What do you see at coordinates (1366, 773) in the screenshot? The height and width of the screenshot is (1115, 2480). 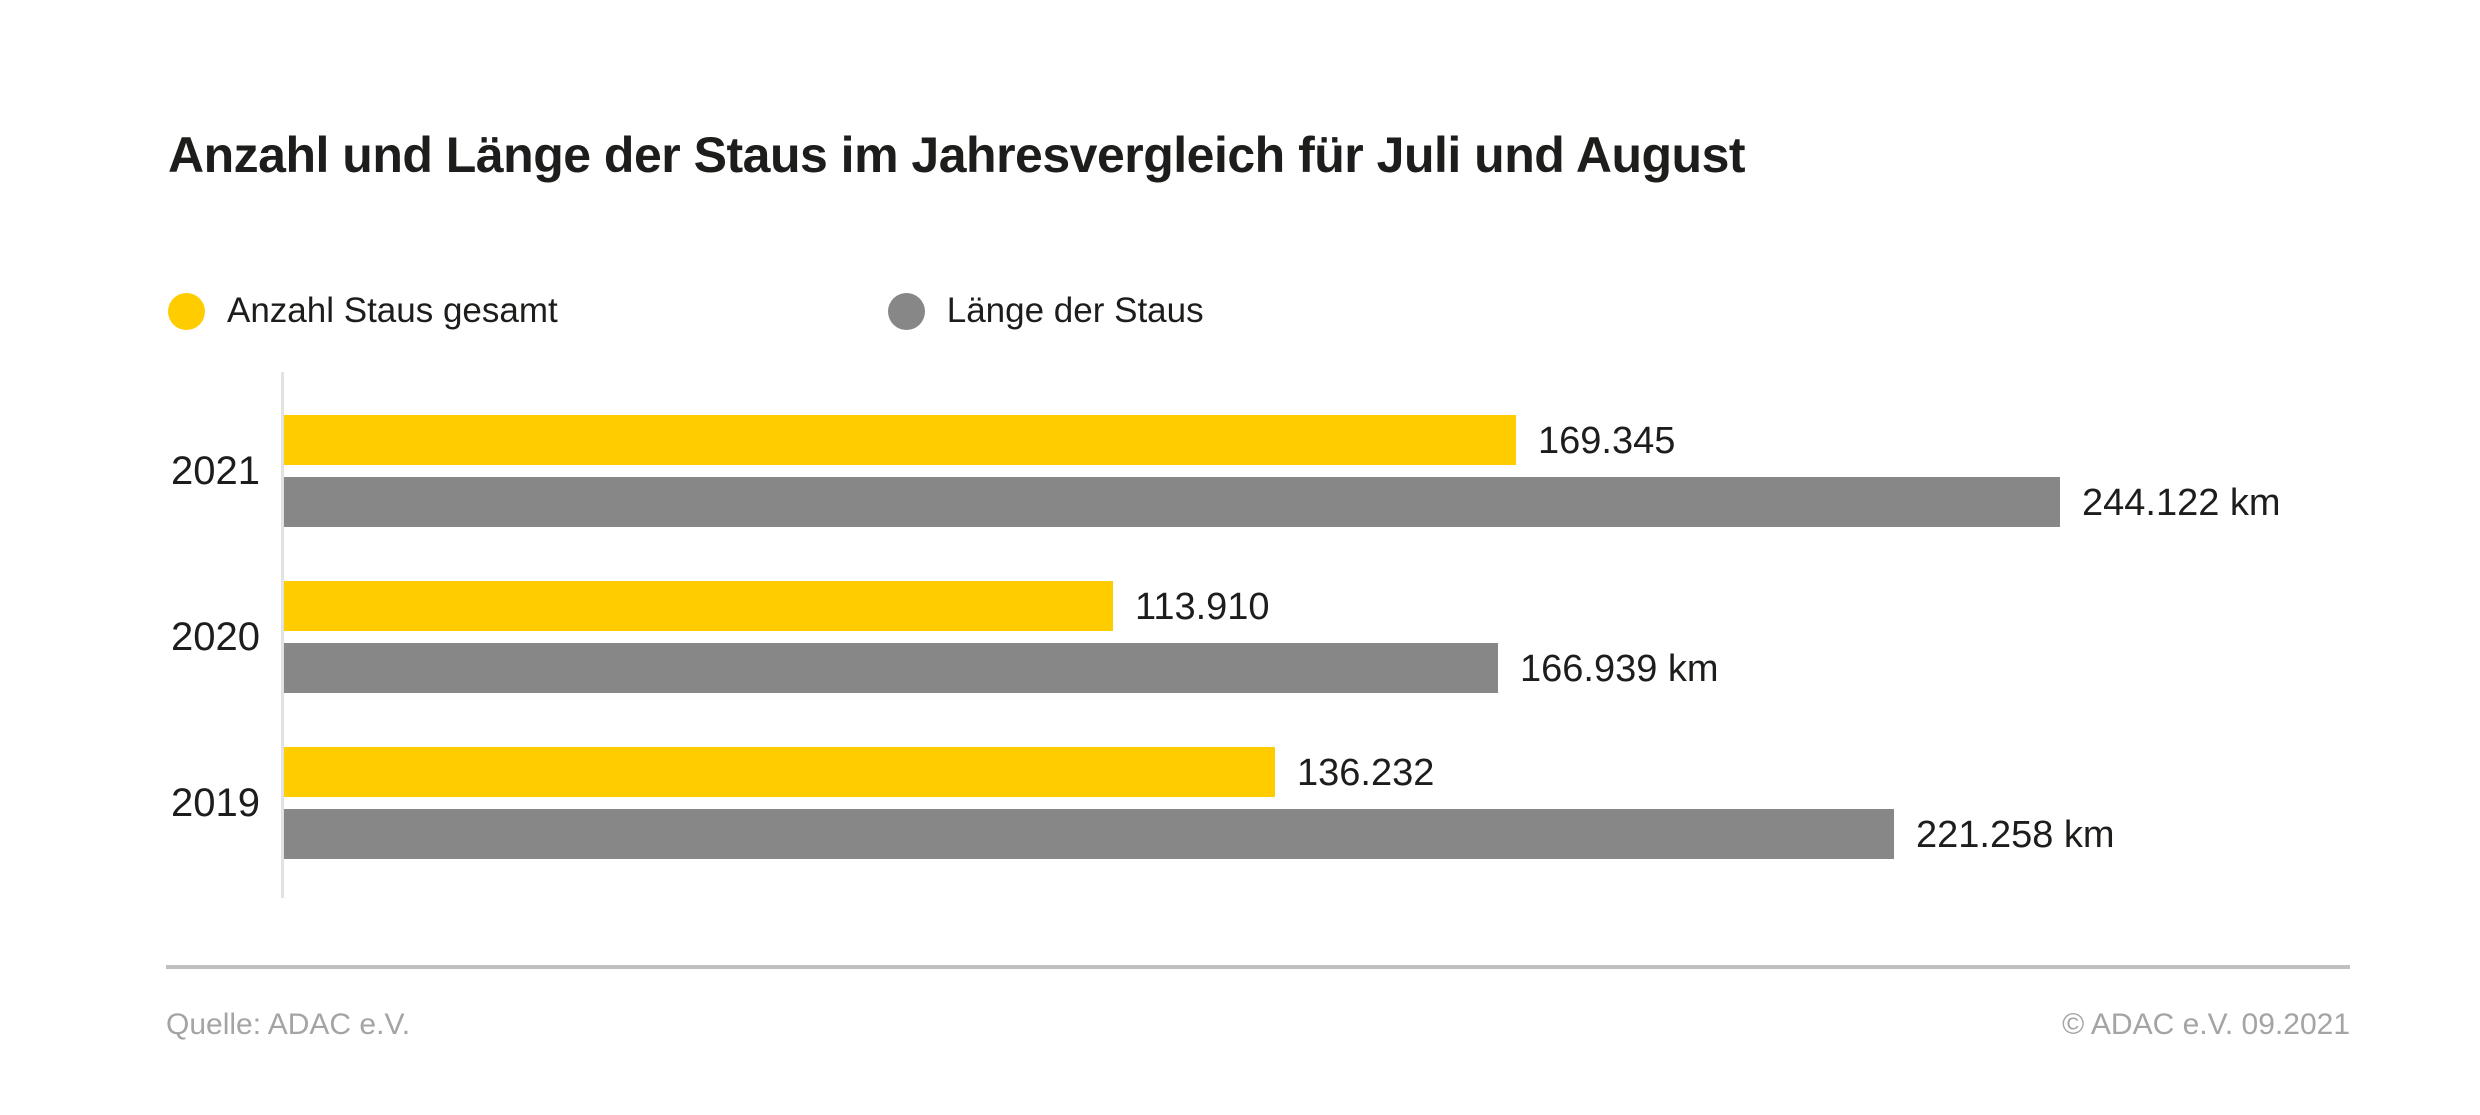 I see `count-value-label-2019: 136.232` at bounding box center [1366, 773].